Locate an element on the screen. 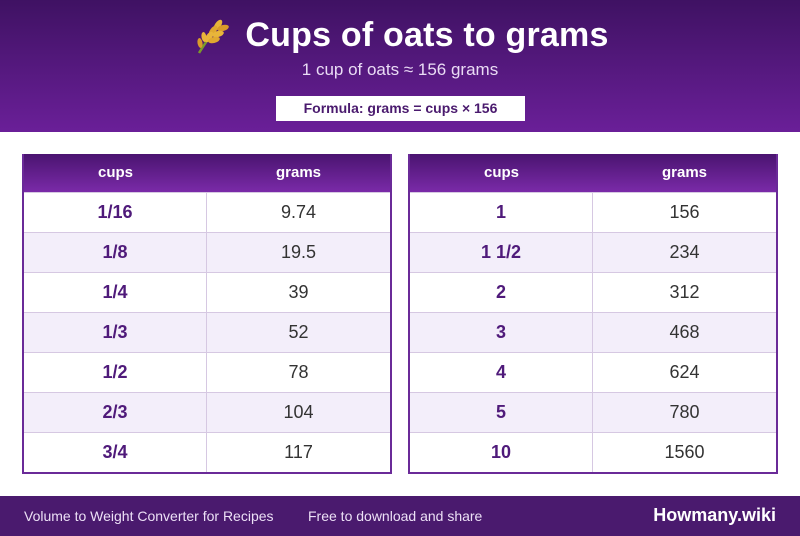 Image resolution: width=800 pixels, height=536 pixels. table-row: 2 312 is located at coordinates (593, 292).